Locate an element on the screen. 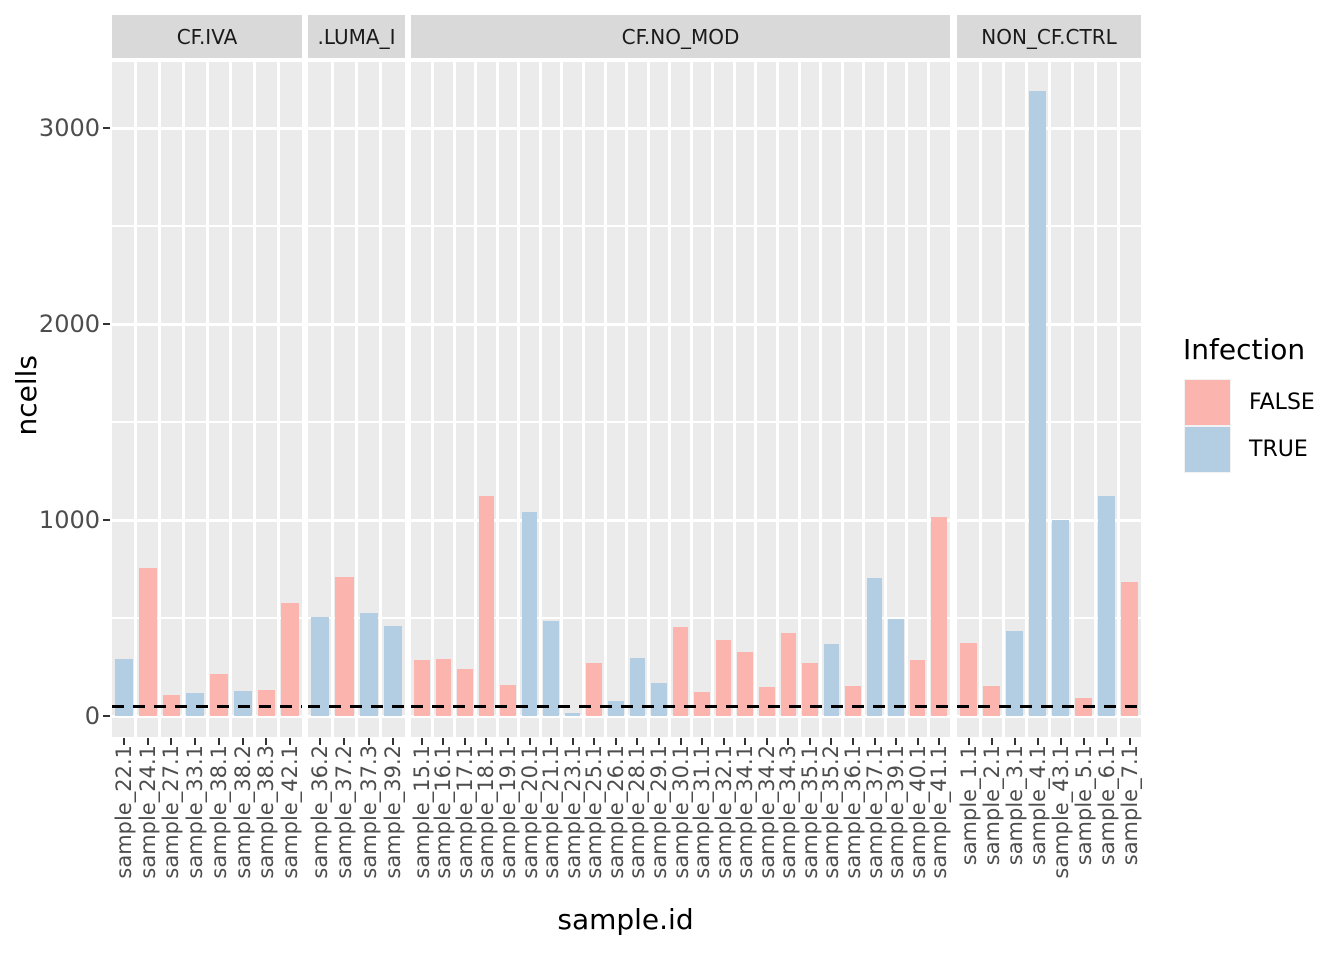 The image size is (1344, 960). legend-entry-label: TRUE is located at coordinates (1278, 449).